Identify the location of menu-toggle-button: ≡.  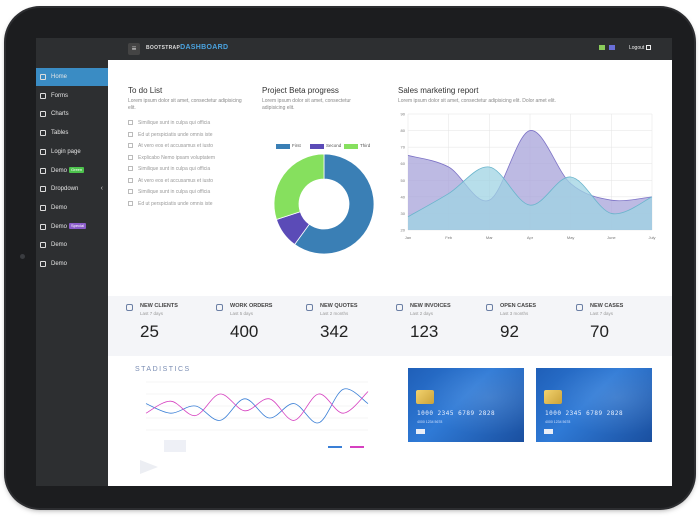
(134, 49).